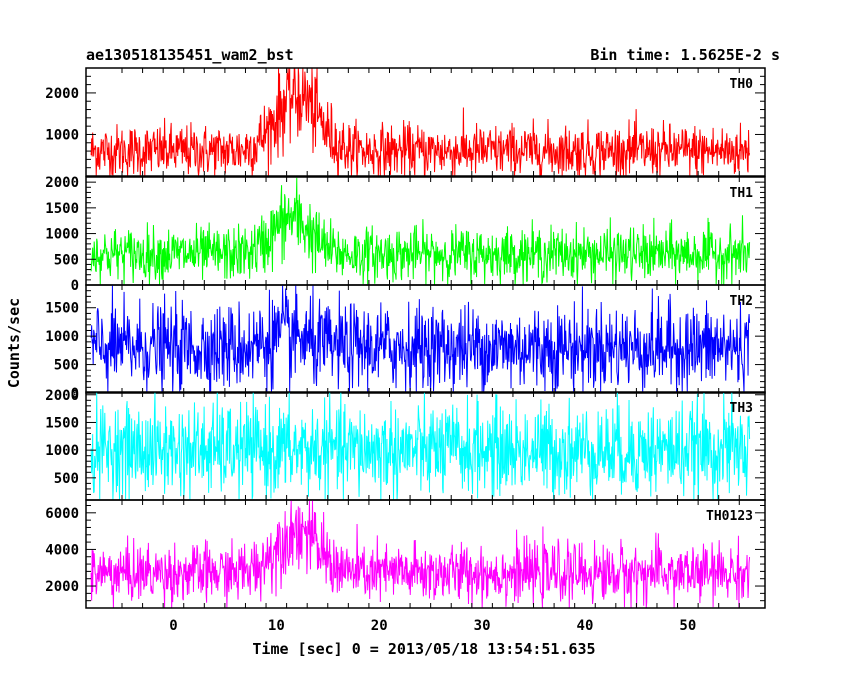  Describe the element at coordinates (14, 343) in the screenshot. I see `y-axis-label: Counts/sec` at that location.